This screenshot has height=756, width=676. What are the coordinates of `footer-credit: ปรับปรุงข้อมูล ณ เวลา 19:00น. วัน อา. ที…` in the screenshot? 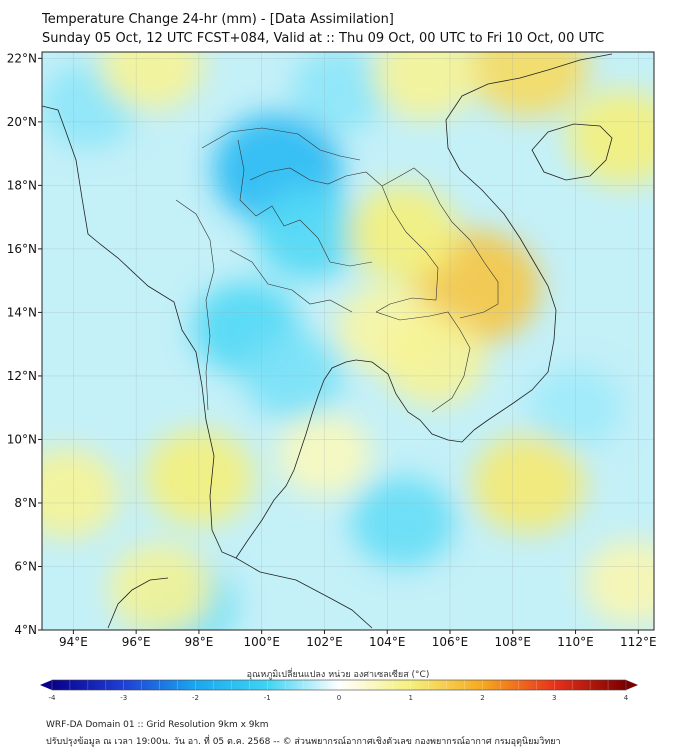 It's located at (303, 742).